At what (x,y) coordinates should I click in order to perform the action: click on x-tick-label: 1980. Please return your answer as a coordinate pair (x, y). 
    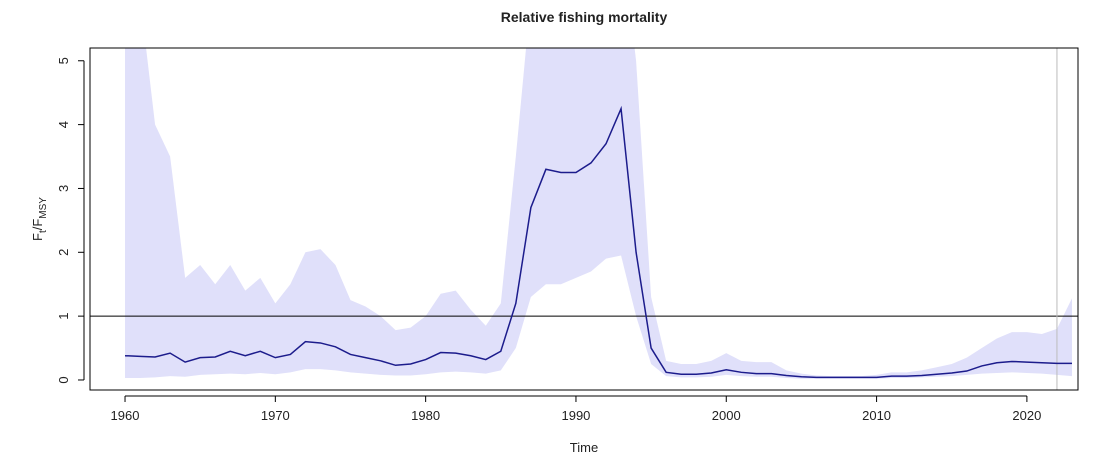
    Looking at the image, I should click on (425, 415).